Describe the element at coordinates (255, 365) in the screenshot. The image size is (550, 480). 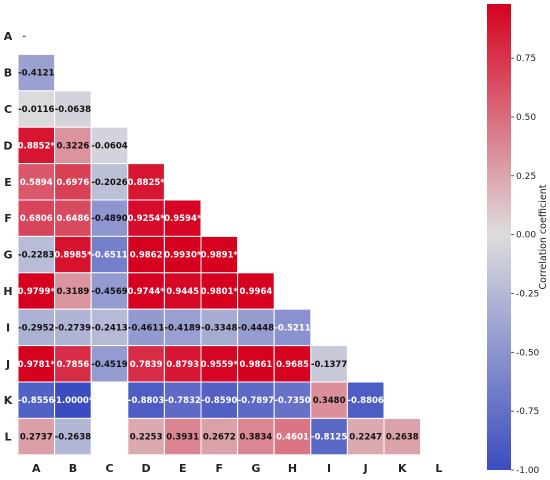
I see `cell-value-J-G: 0.9861` at that location.